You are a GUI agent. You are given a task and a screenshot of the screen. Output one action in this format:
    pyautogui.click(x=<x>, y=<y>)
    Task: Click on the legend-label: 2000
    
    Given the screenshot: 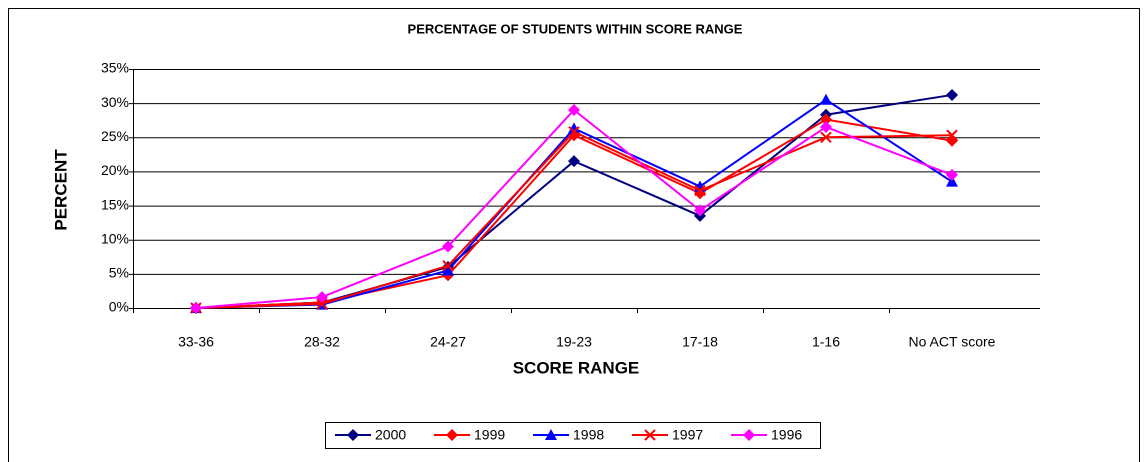 What is the action you would take?
    pyautogui.click(x=390, y=435)
    